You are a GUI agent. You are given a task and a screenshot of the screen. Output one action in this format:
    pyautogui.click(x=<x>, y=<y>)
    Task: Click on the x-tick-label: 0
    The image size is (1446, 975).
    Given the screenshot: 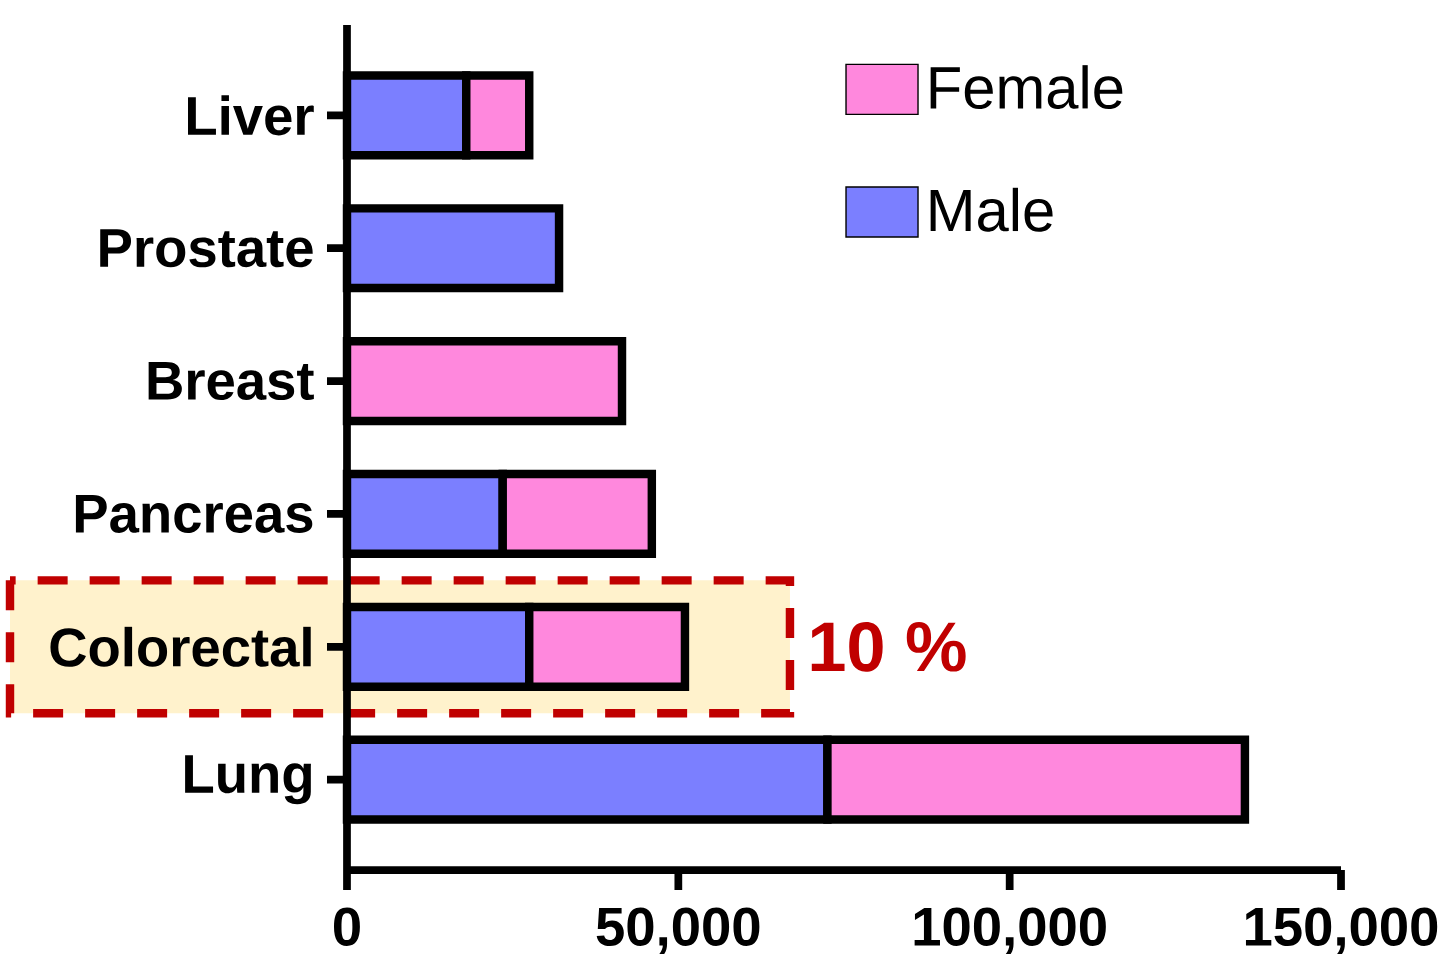 What is the action you would take?
    pyautogui.click(x=347, y=927)
    